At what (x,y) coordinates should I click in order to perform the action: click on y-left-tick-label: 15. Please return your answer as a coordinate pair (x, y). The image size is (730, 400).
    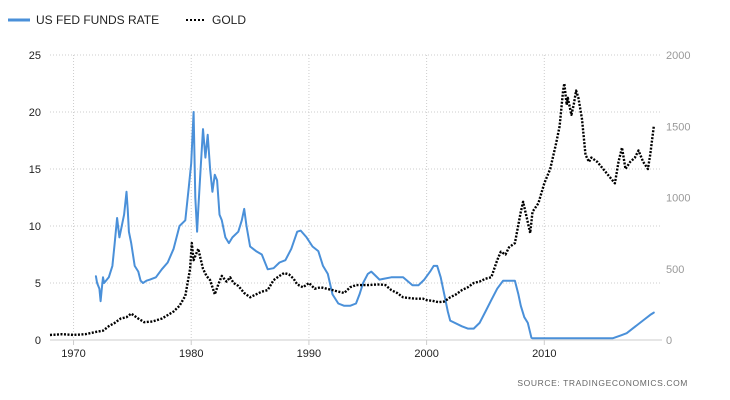
    Looking at the image, I should click on (35, 170).